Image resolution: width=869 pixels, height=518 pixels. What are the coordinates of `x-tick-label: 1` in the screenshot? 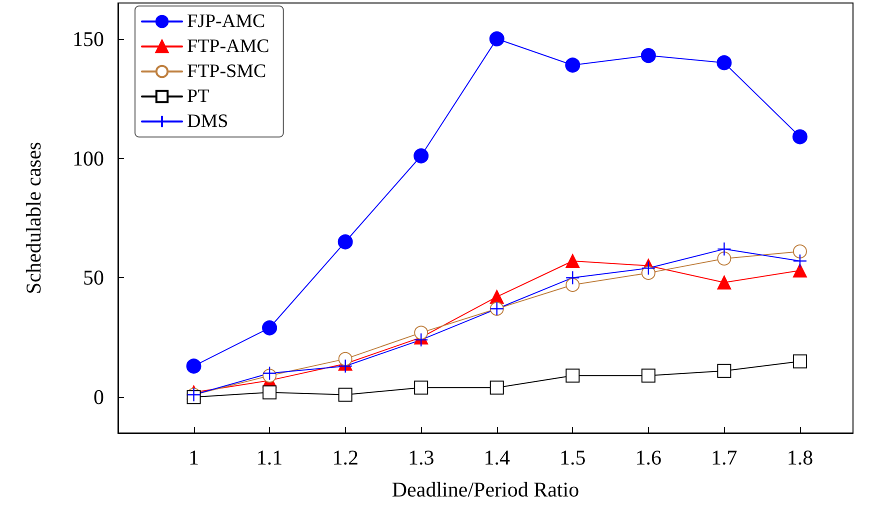 It's located at (194, 458).